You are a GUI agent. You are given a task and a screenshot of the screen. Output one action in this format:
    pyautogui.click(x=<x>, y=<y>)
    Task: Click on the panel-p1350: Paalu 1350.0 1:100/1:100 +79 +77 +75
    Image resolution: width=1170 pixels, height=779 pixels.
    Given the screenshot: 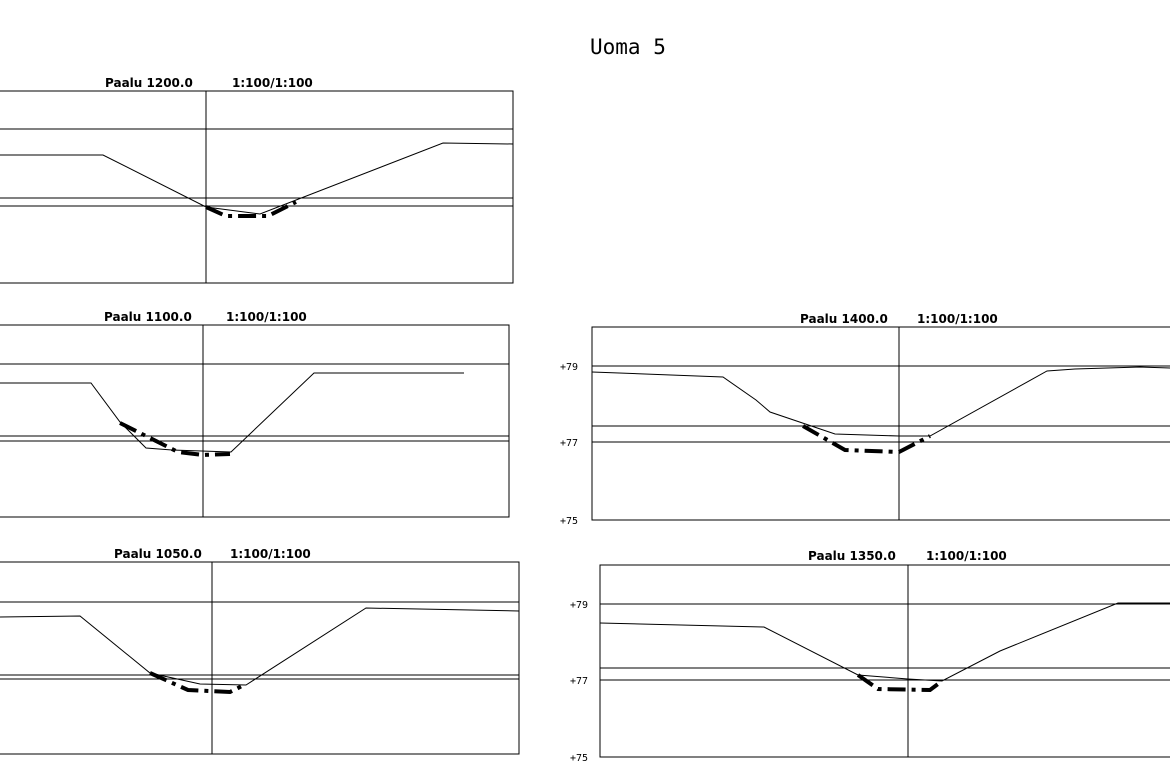 What is the action you would take?
    pyautogui.click(x=870, y=656)
    